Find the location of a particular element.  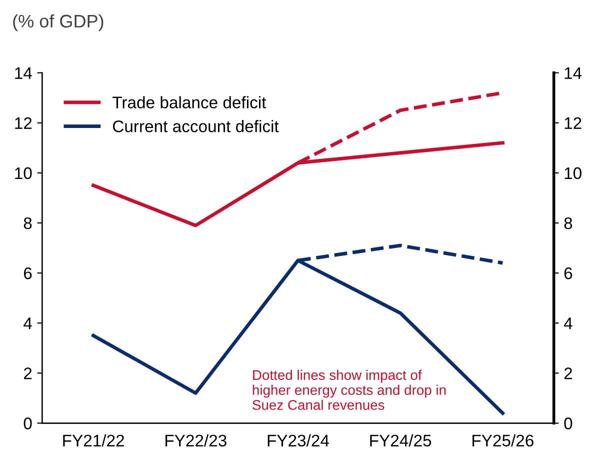

y-tick-label: 2 is located at coordinates (28, 374).